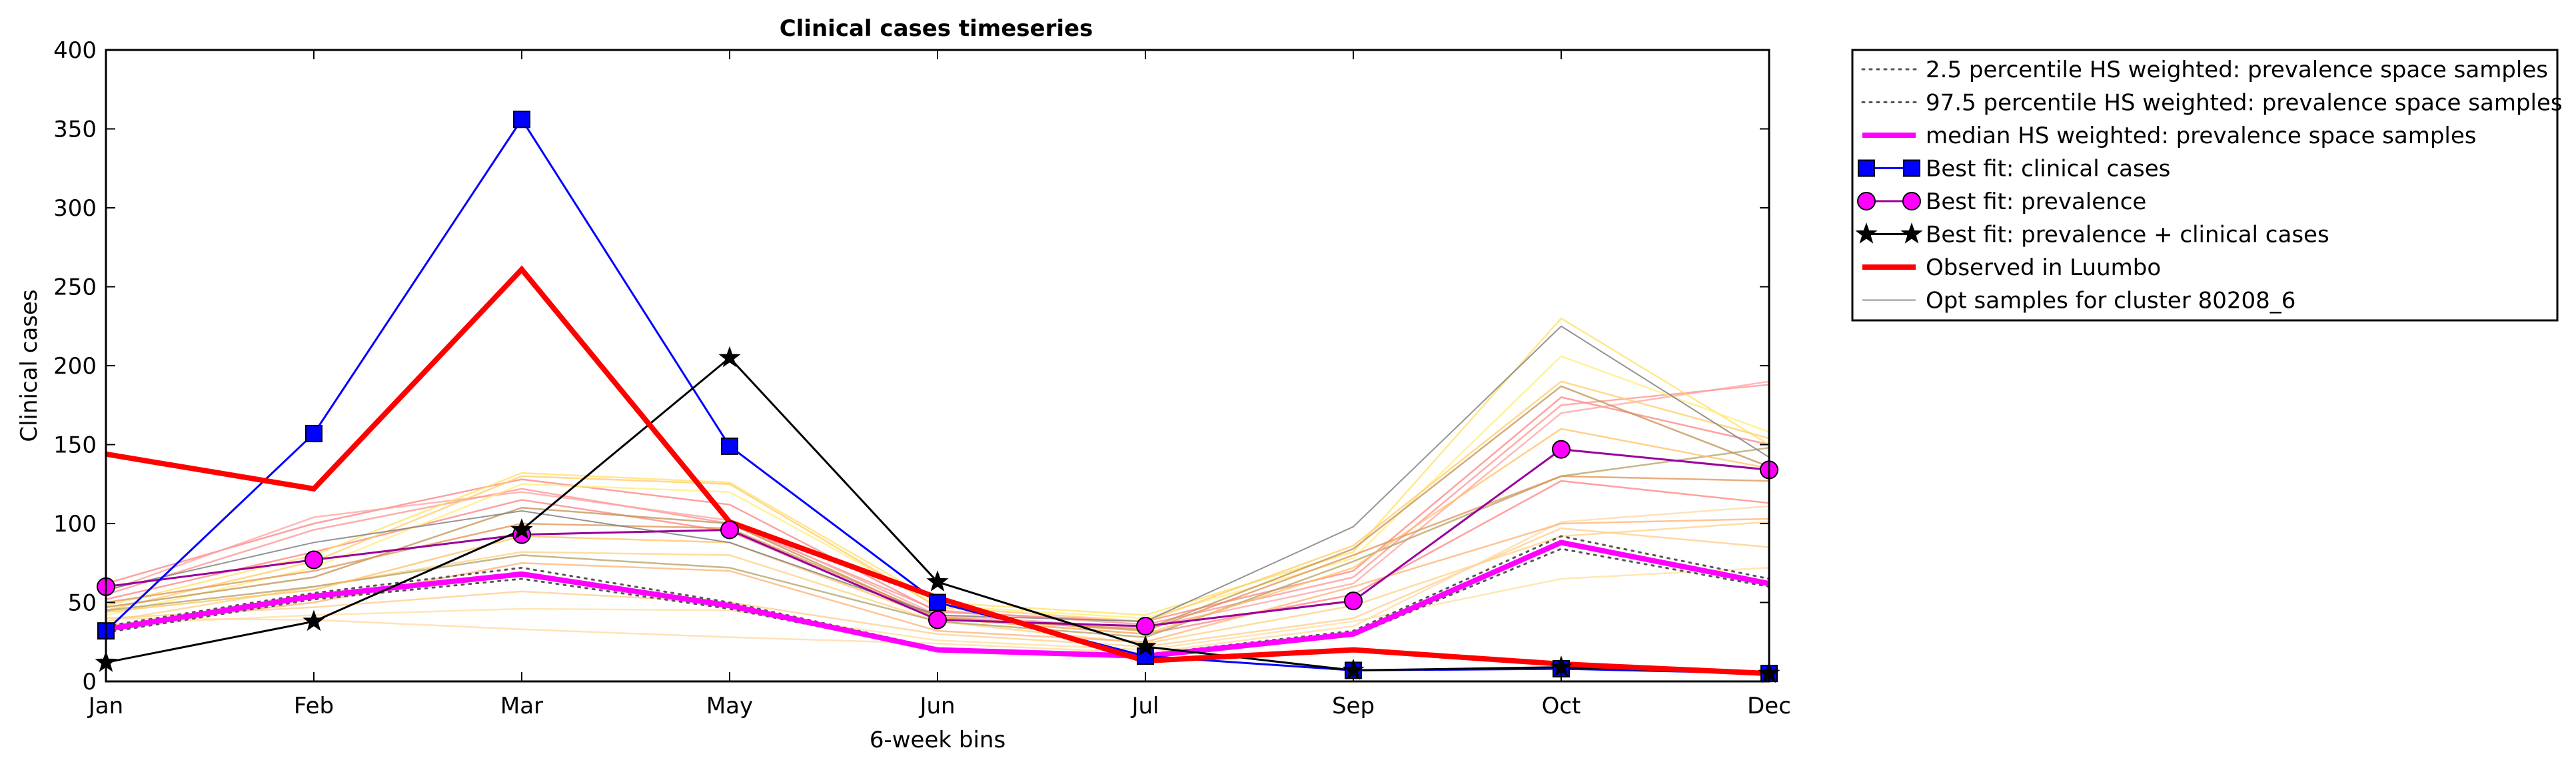 This screenshot has height=772, width=2576. What do you see at coordinates (2110, 301) in the screenshot?
I see `legend-label: Opt samples for cluster 80208_6` at bounding box center [2110, 301].